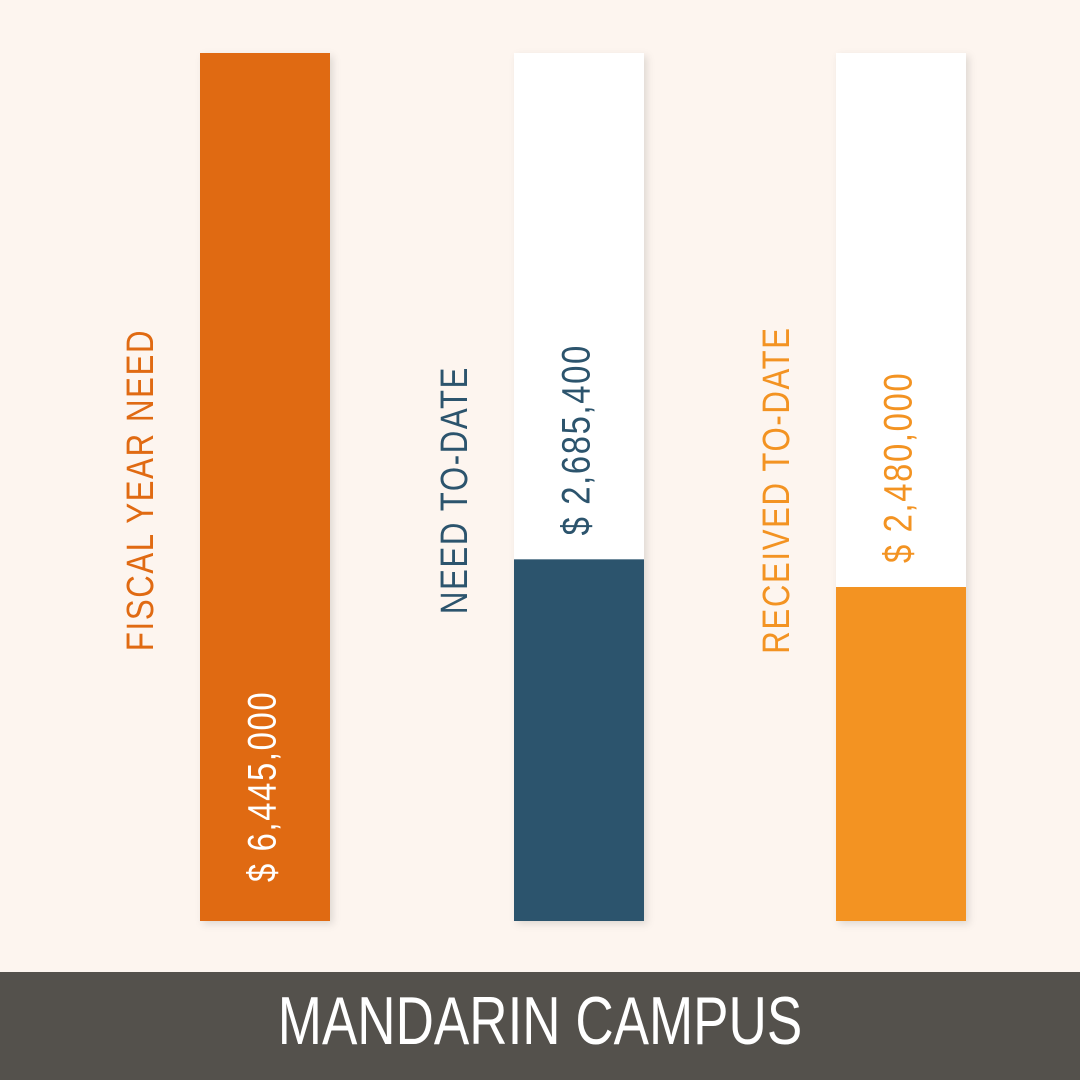  I want to click on value-label: $ 2,480,000, so click(897, 467).